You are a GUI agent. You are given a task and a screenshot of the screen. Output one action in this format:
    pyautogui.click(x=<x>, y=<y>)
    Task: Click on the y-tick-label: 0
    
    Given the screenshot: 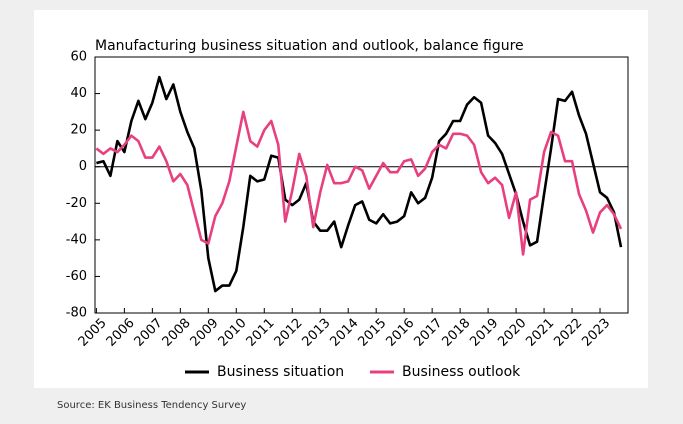 What is the action you would take?
    pyautogui.click(x=83, y=166)
    